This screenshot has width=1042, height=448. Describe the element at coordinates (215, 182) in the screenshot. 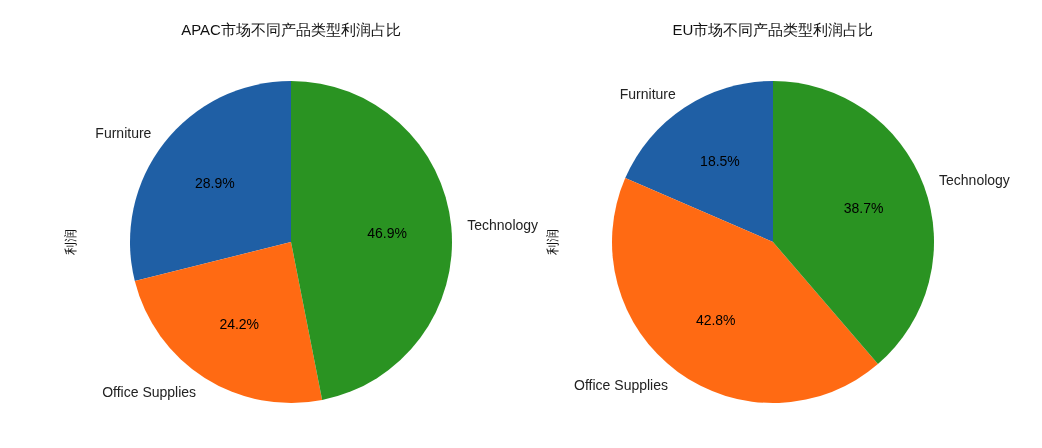

I see `data-label: 28.9%` at that location.